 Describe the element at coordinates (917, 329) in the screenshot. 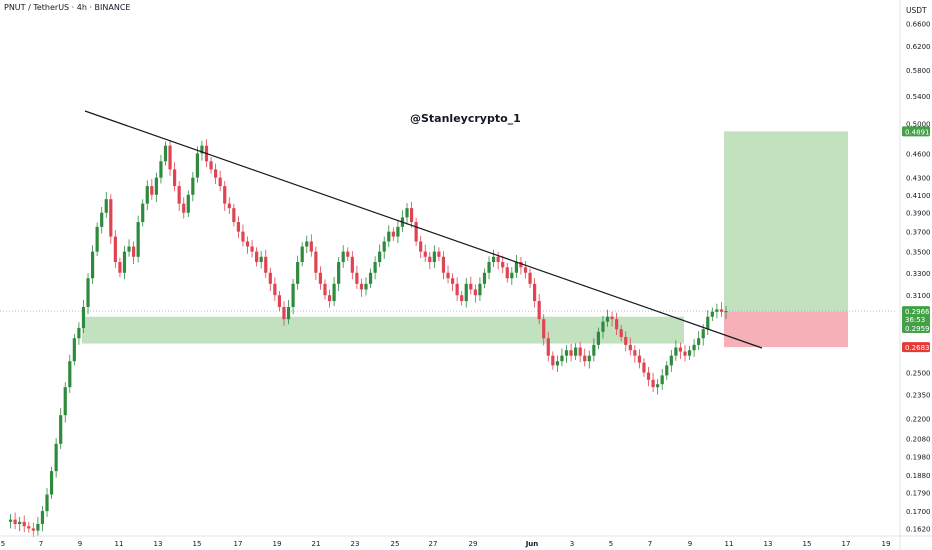

I see `price-tag-label-entry: 0.2959` at that location.